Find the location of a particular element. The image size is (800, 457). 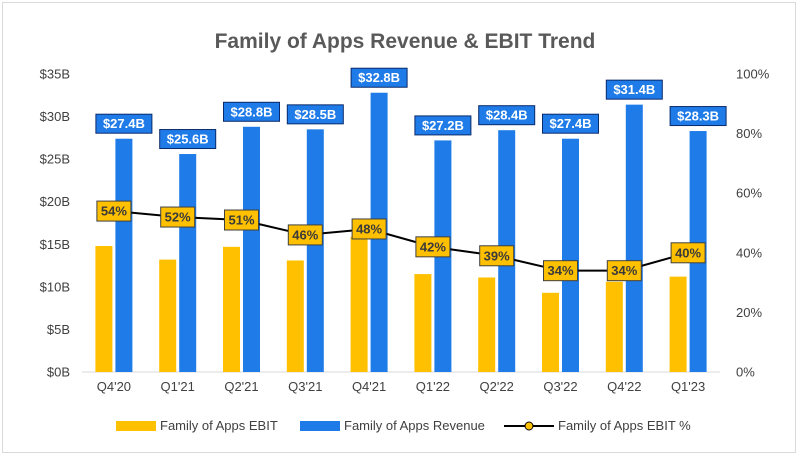

ebit-percent-line-layer is located at coordinates (401, 241).